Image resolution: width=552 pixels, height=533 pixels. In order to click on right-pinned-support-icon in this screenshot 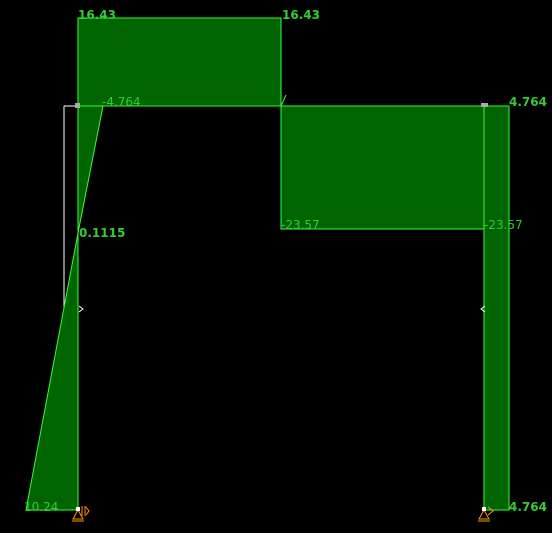, I will do `click(486, 514)`.